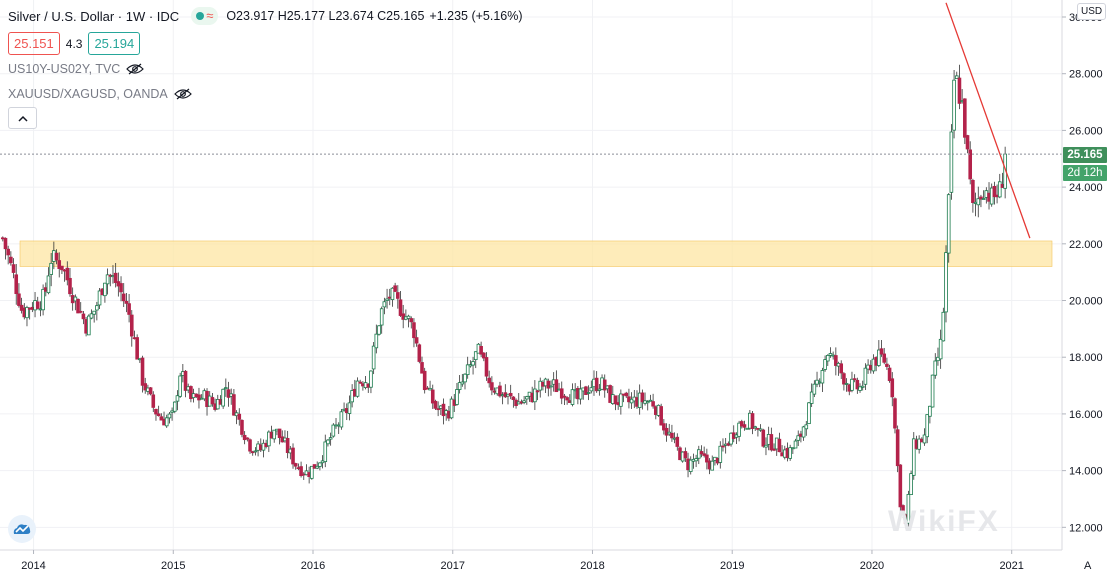 This screenshot has height=581, width=1119. I want to click on time-tick-label: 2014, so click(33, 566).